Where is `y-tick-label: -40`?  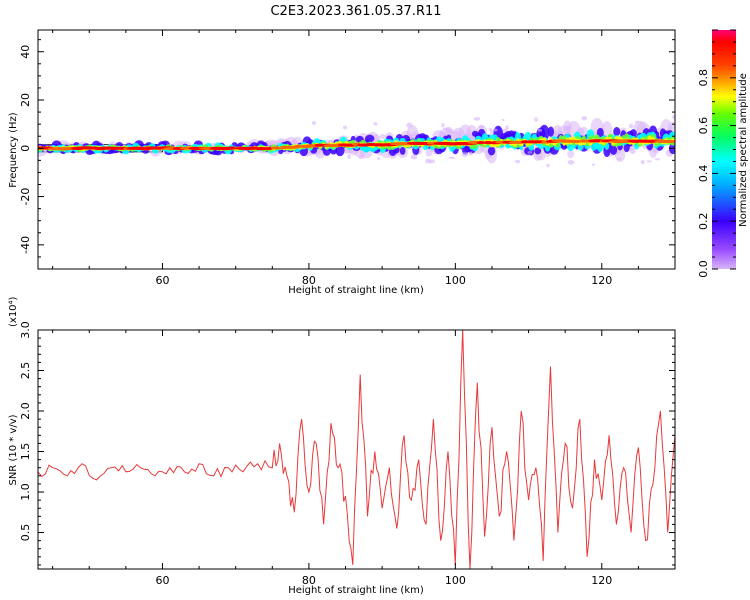 y-tick-label: -40 is located at coordinates (25, 245).